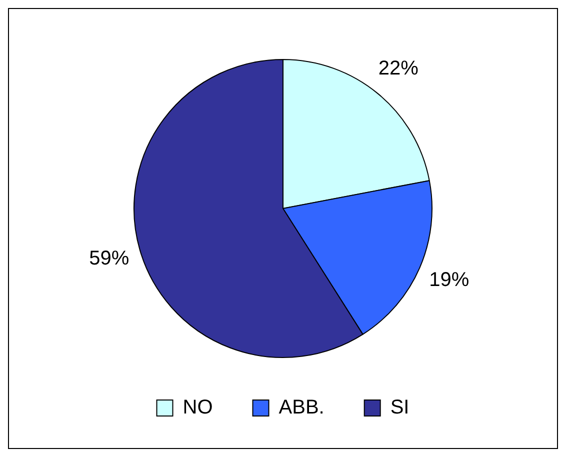 The width and height of the screenshot is (566, 457). I want to click on legend-label: ABB., so click(301, 407).